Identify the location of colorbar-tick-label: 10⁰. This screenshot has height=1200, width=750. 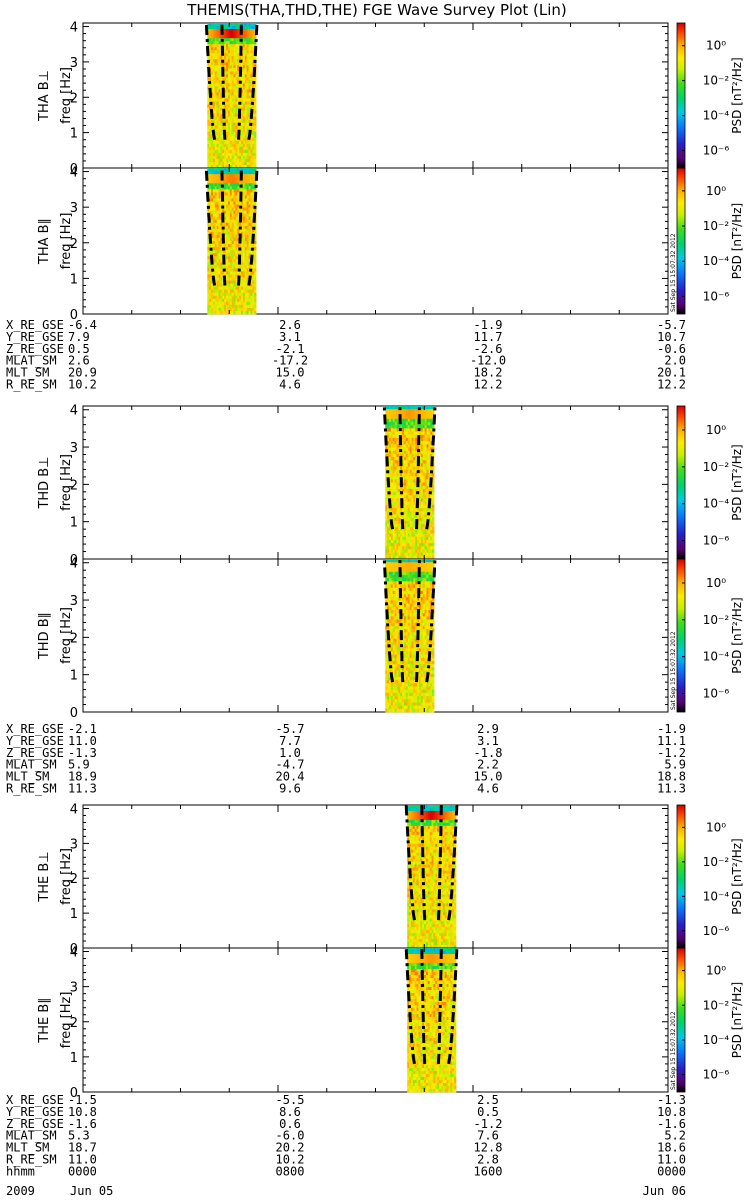
(716, 191).